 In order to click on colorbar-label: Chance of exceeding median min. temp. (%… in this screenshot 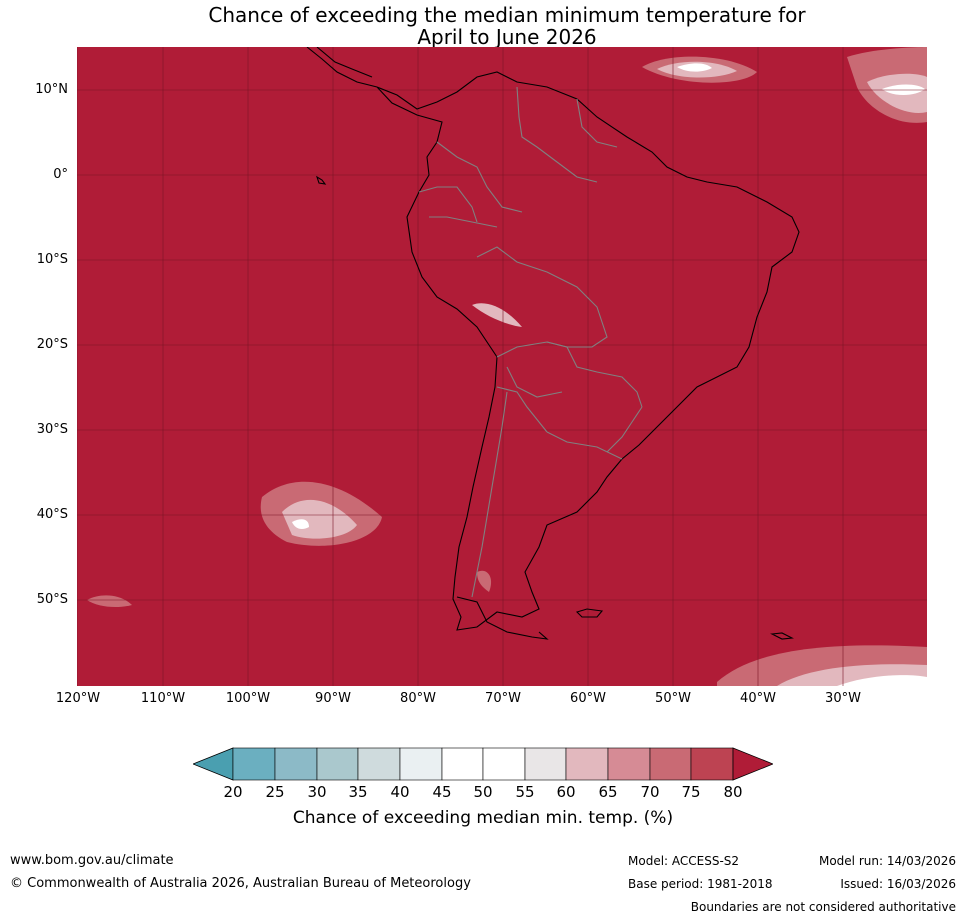, I will do `click(483, 818)`.